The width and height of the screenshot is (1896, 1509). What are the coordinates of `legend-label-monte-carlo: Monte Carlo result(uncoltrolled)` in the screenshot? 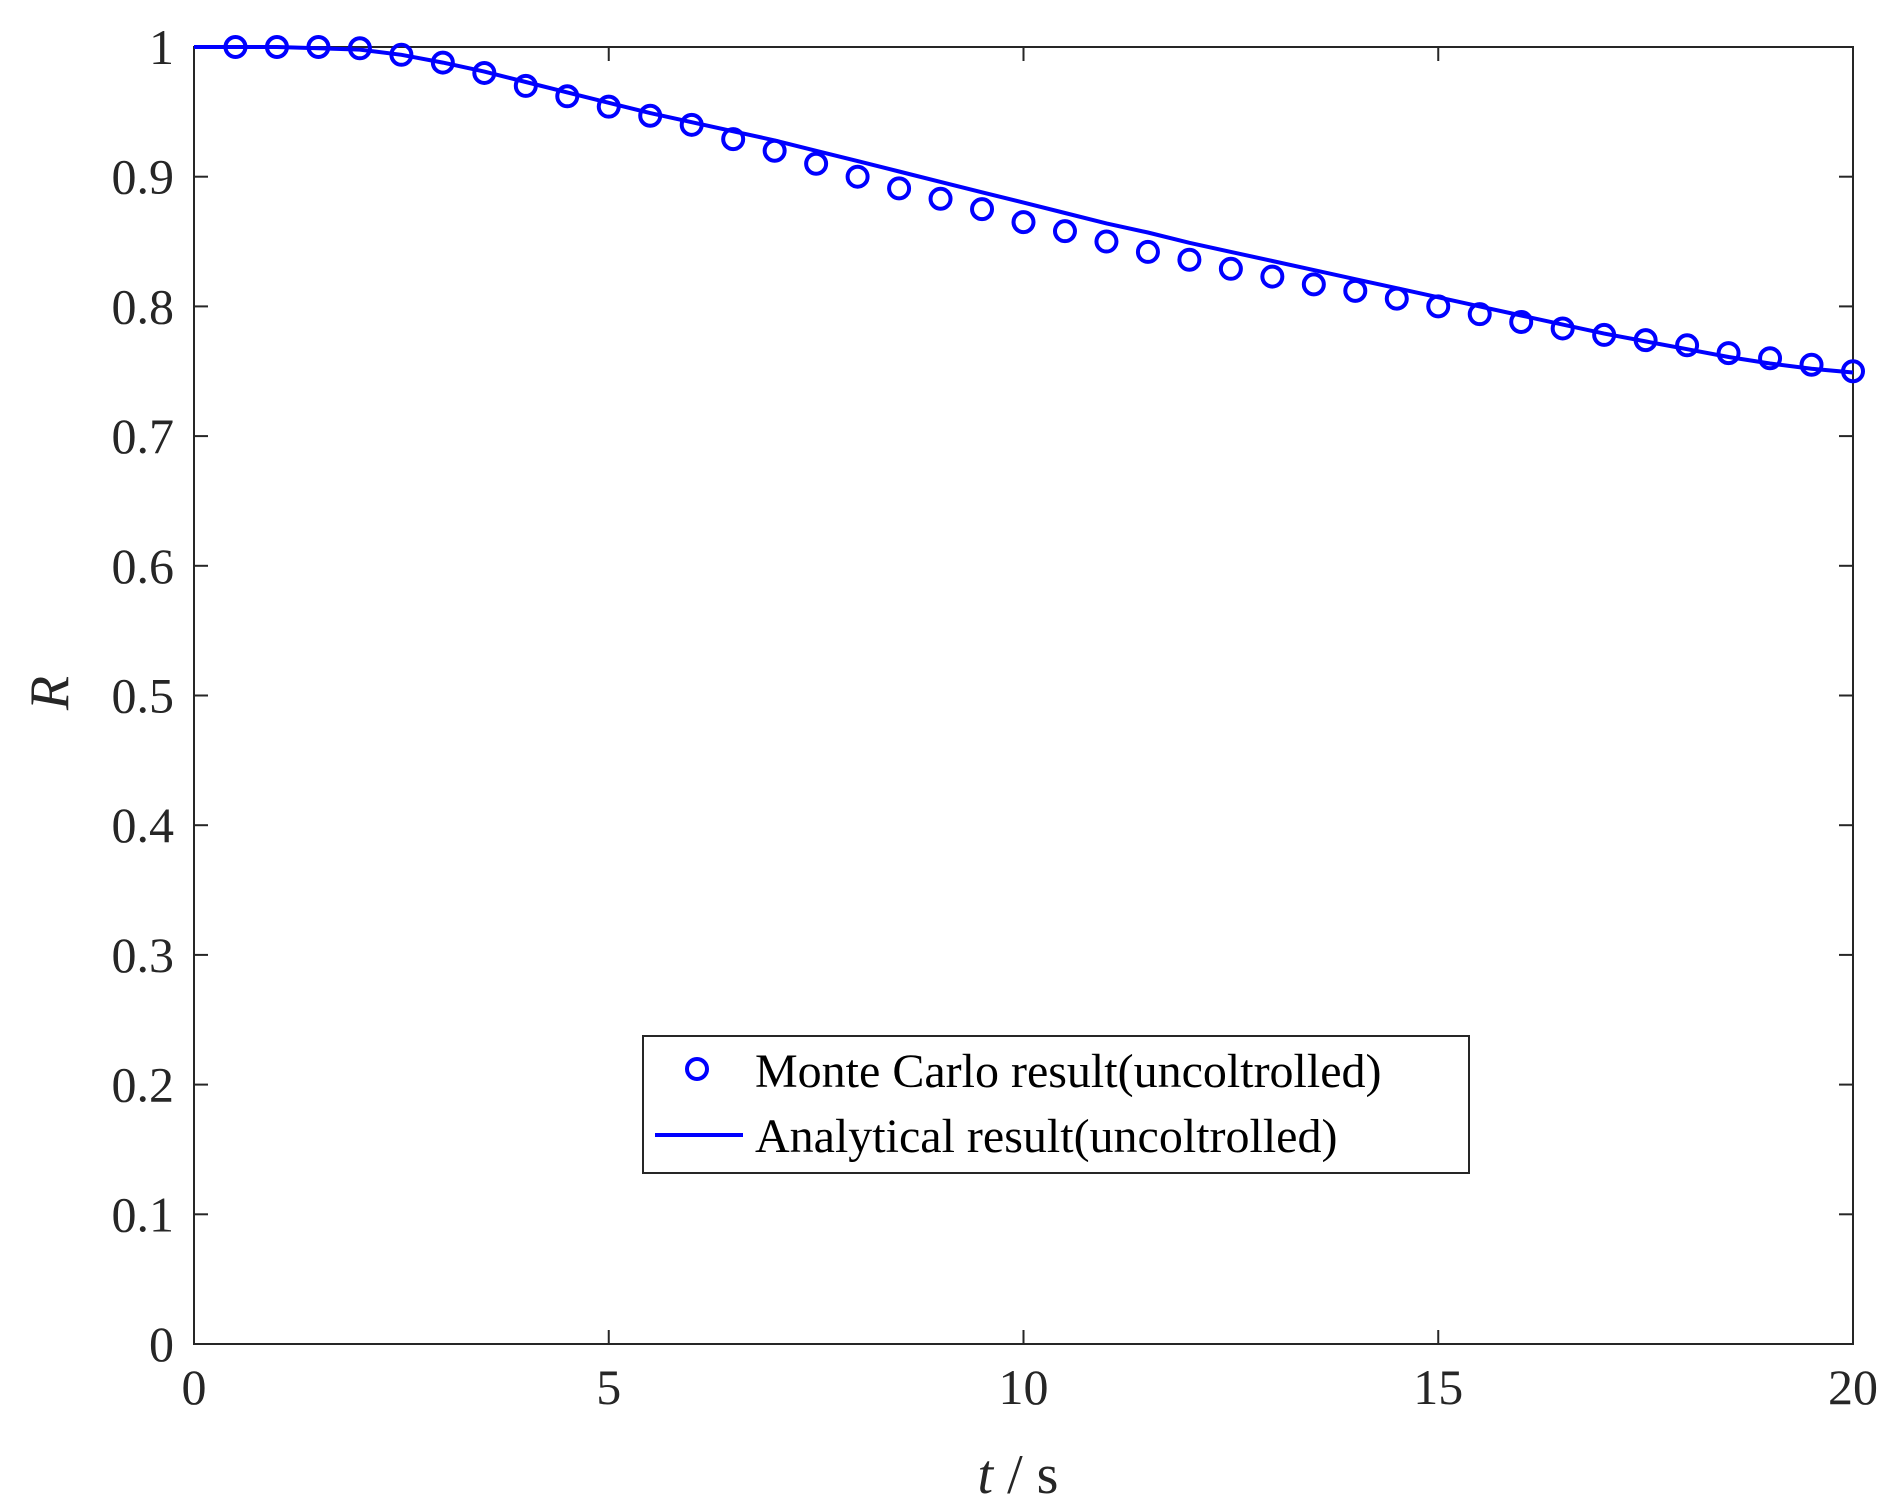 It's located at (1068, 1071).